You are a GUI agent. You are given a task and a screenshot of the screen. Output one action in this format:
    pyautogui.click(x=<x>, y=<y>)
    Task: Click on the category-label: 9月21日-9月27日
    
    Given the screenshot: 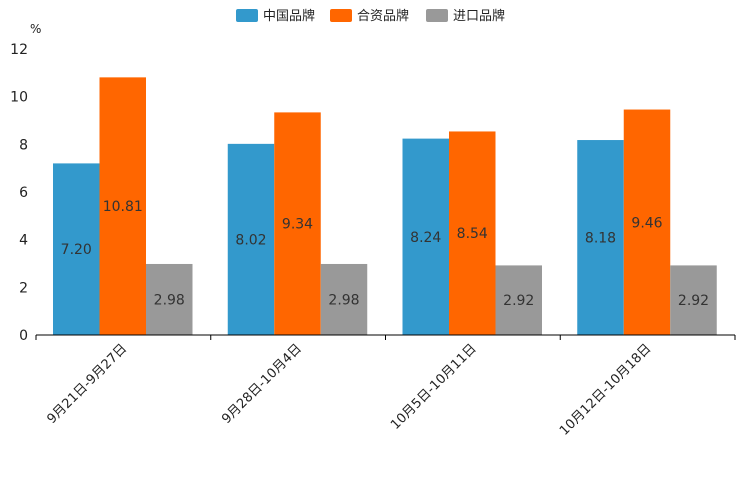 What is the action you would take?
    pyautogui.click(x=87, y=384)
    